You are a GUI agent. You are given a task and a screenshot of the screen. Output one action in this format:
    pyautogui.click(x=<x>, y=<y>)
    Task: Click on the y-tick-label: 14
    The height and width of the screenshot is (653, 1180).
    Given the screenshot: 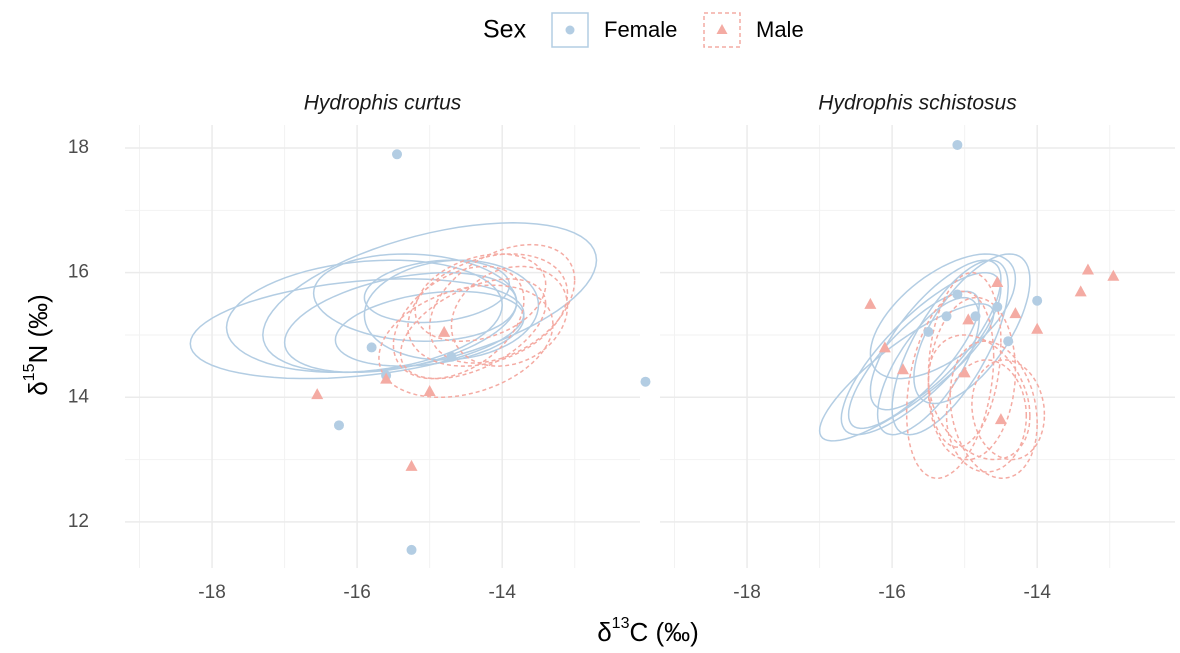 What is the action you would take?
    pyautogui.click(x=79, y=396)
    